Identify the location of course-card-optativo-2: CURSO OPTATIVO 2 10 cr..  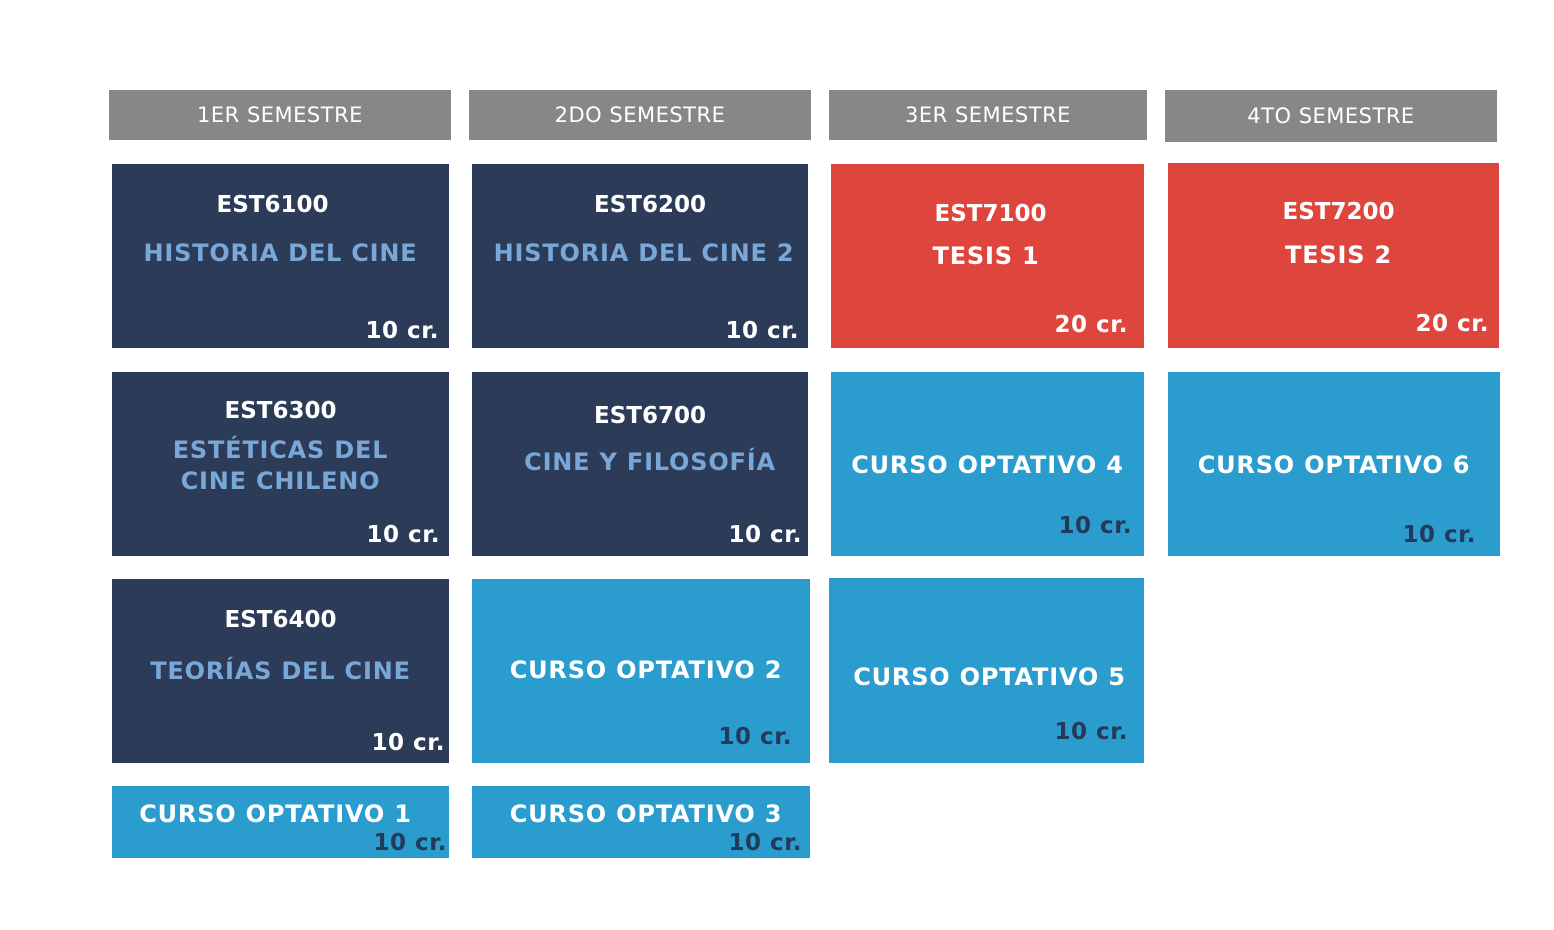
(641, 671).